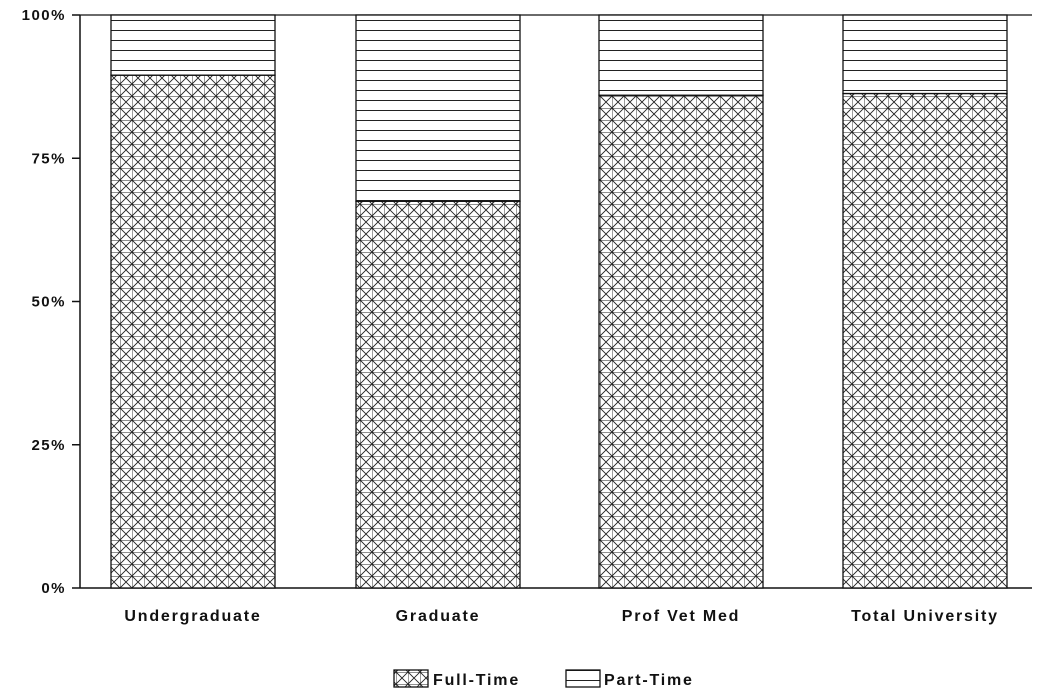  I want to click on y-tick-label: 100%, so click(44, 15).